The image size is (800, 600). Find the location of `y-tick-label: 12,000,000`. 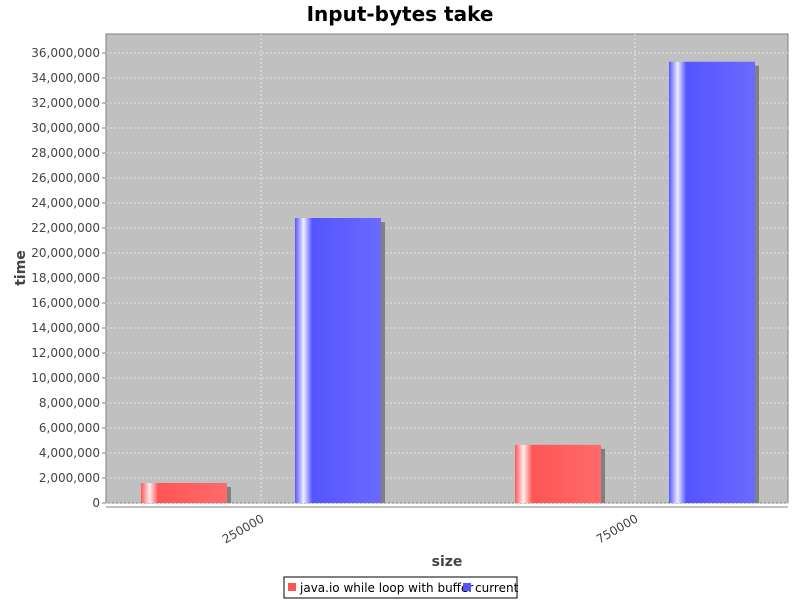

y-tick-label: 12,000,000 is located at coordinates (65, 353).